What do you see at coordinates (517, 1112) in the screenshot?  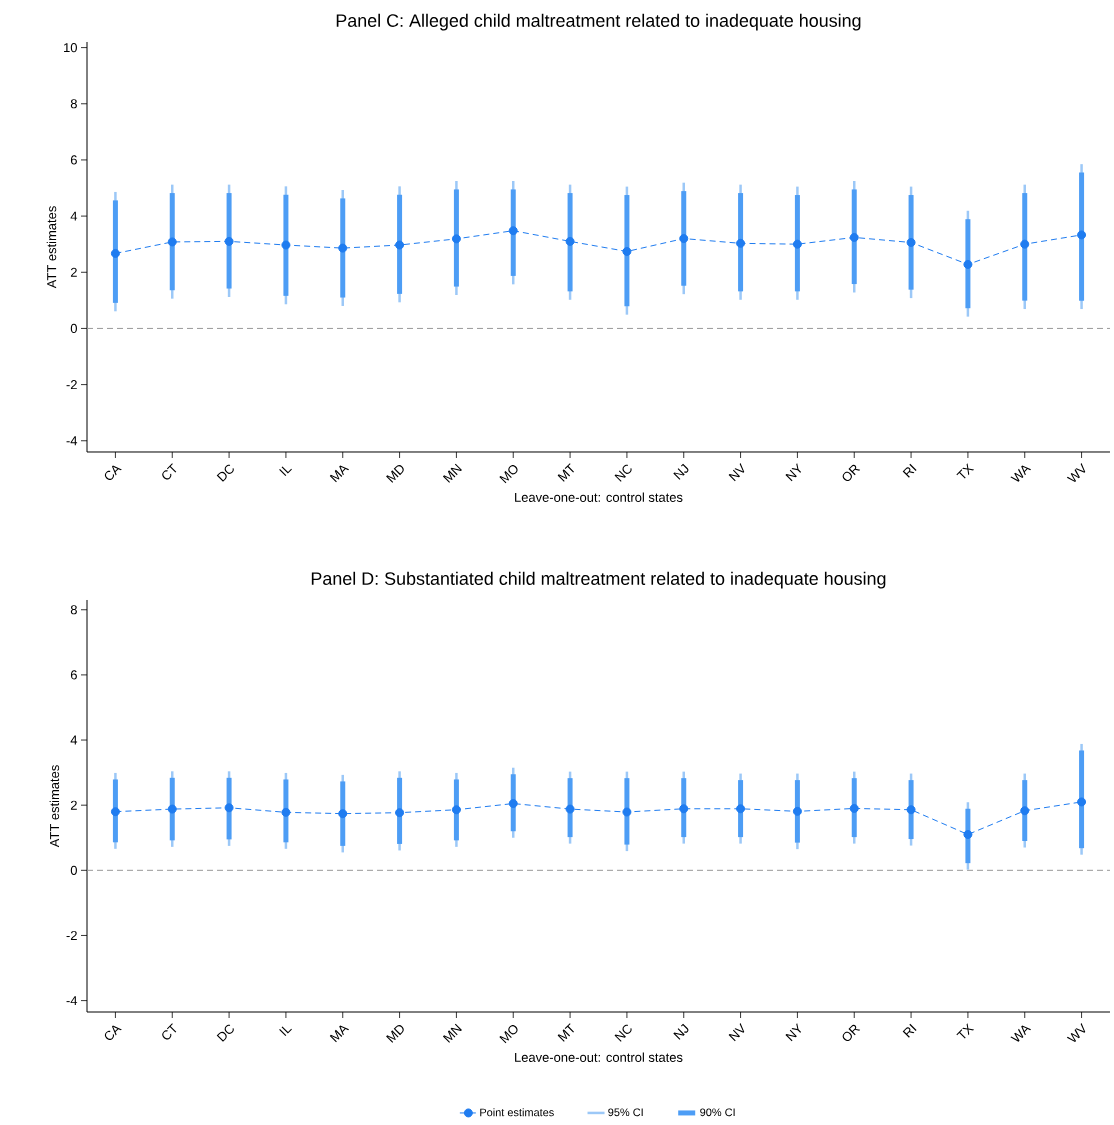 I see `legend-label: Point estimates` at bounding box center [517, 1112].